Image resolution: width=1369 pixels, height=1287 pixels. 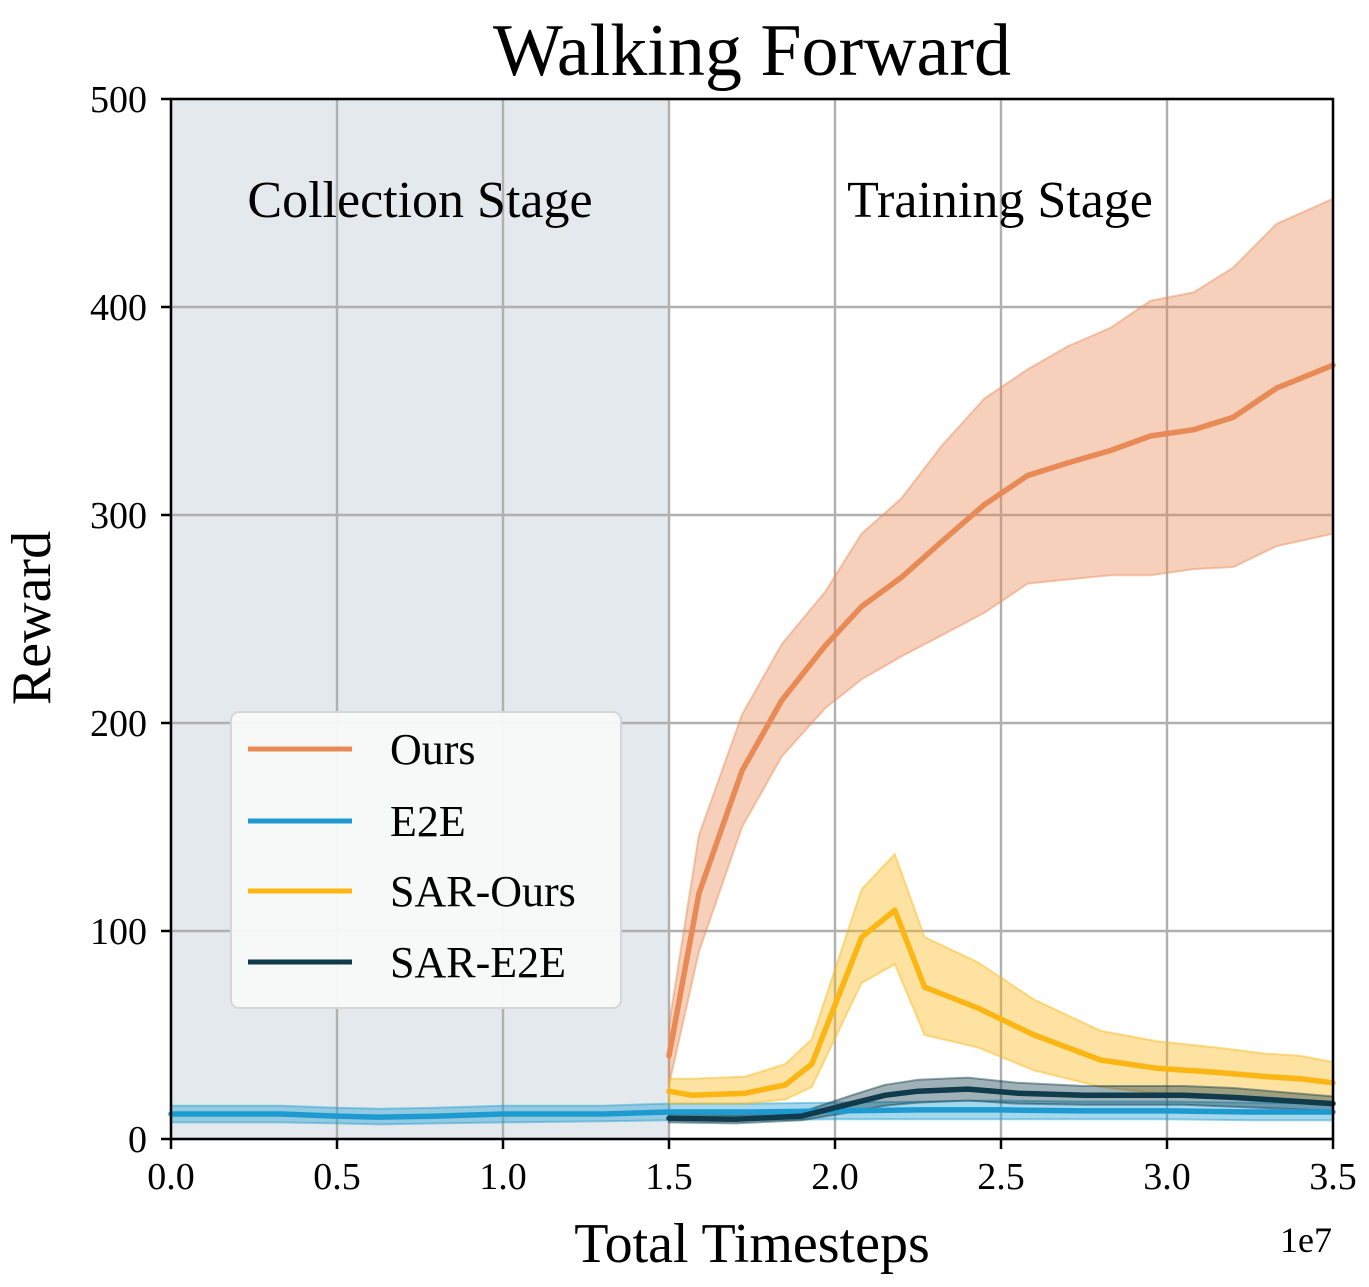 I want to click on x-tick-label: 3.5, so click(x=1333, y=1177).